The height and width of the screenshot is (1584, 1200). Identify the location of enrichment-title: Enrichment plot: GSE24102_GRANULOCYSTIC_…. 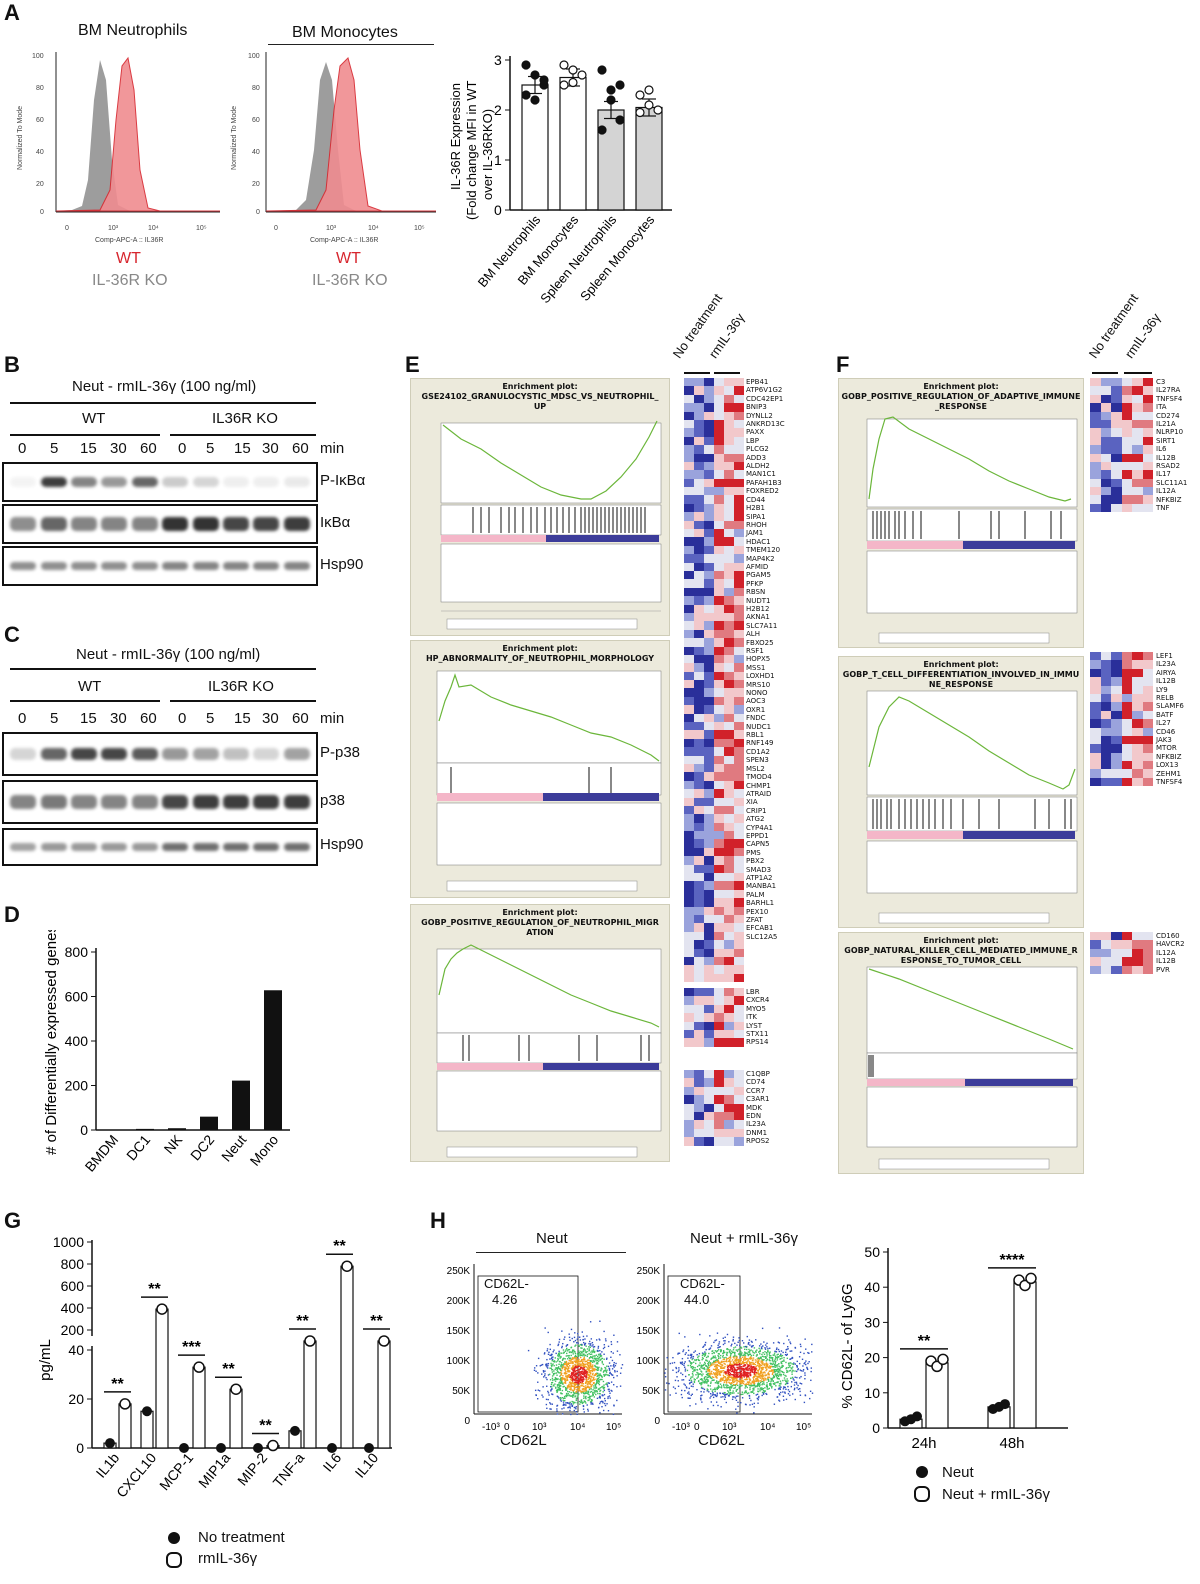
(540, 396).